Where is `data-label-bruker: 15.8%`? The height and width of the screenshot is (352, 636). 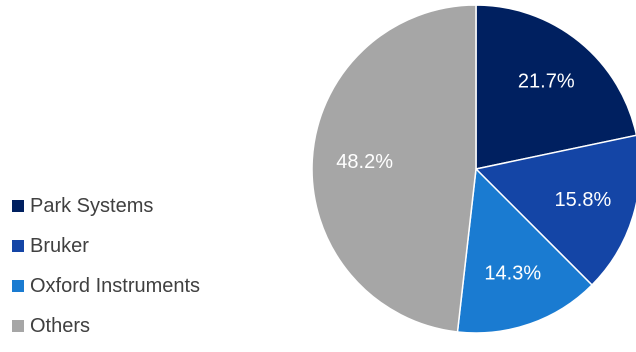
data-label-bruker: 15.8% is located at coordinates (583, 200).